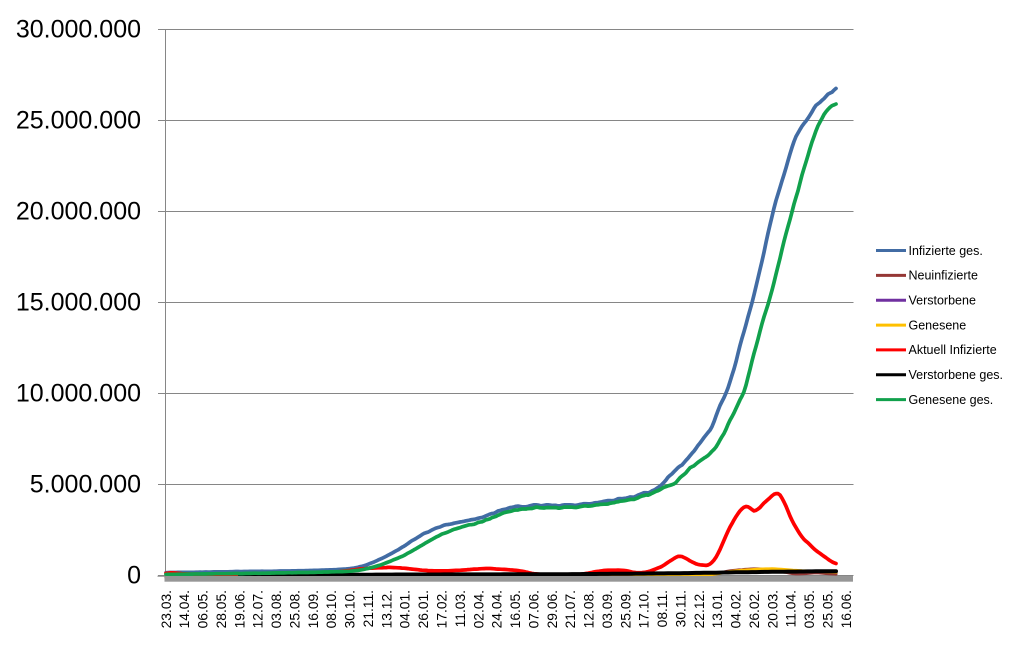 The image size is (1011, 645). Describe the element at coordinates (423, 609) in the screenshot. I see `svg-text: 26.01.` at that location.